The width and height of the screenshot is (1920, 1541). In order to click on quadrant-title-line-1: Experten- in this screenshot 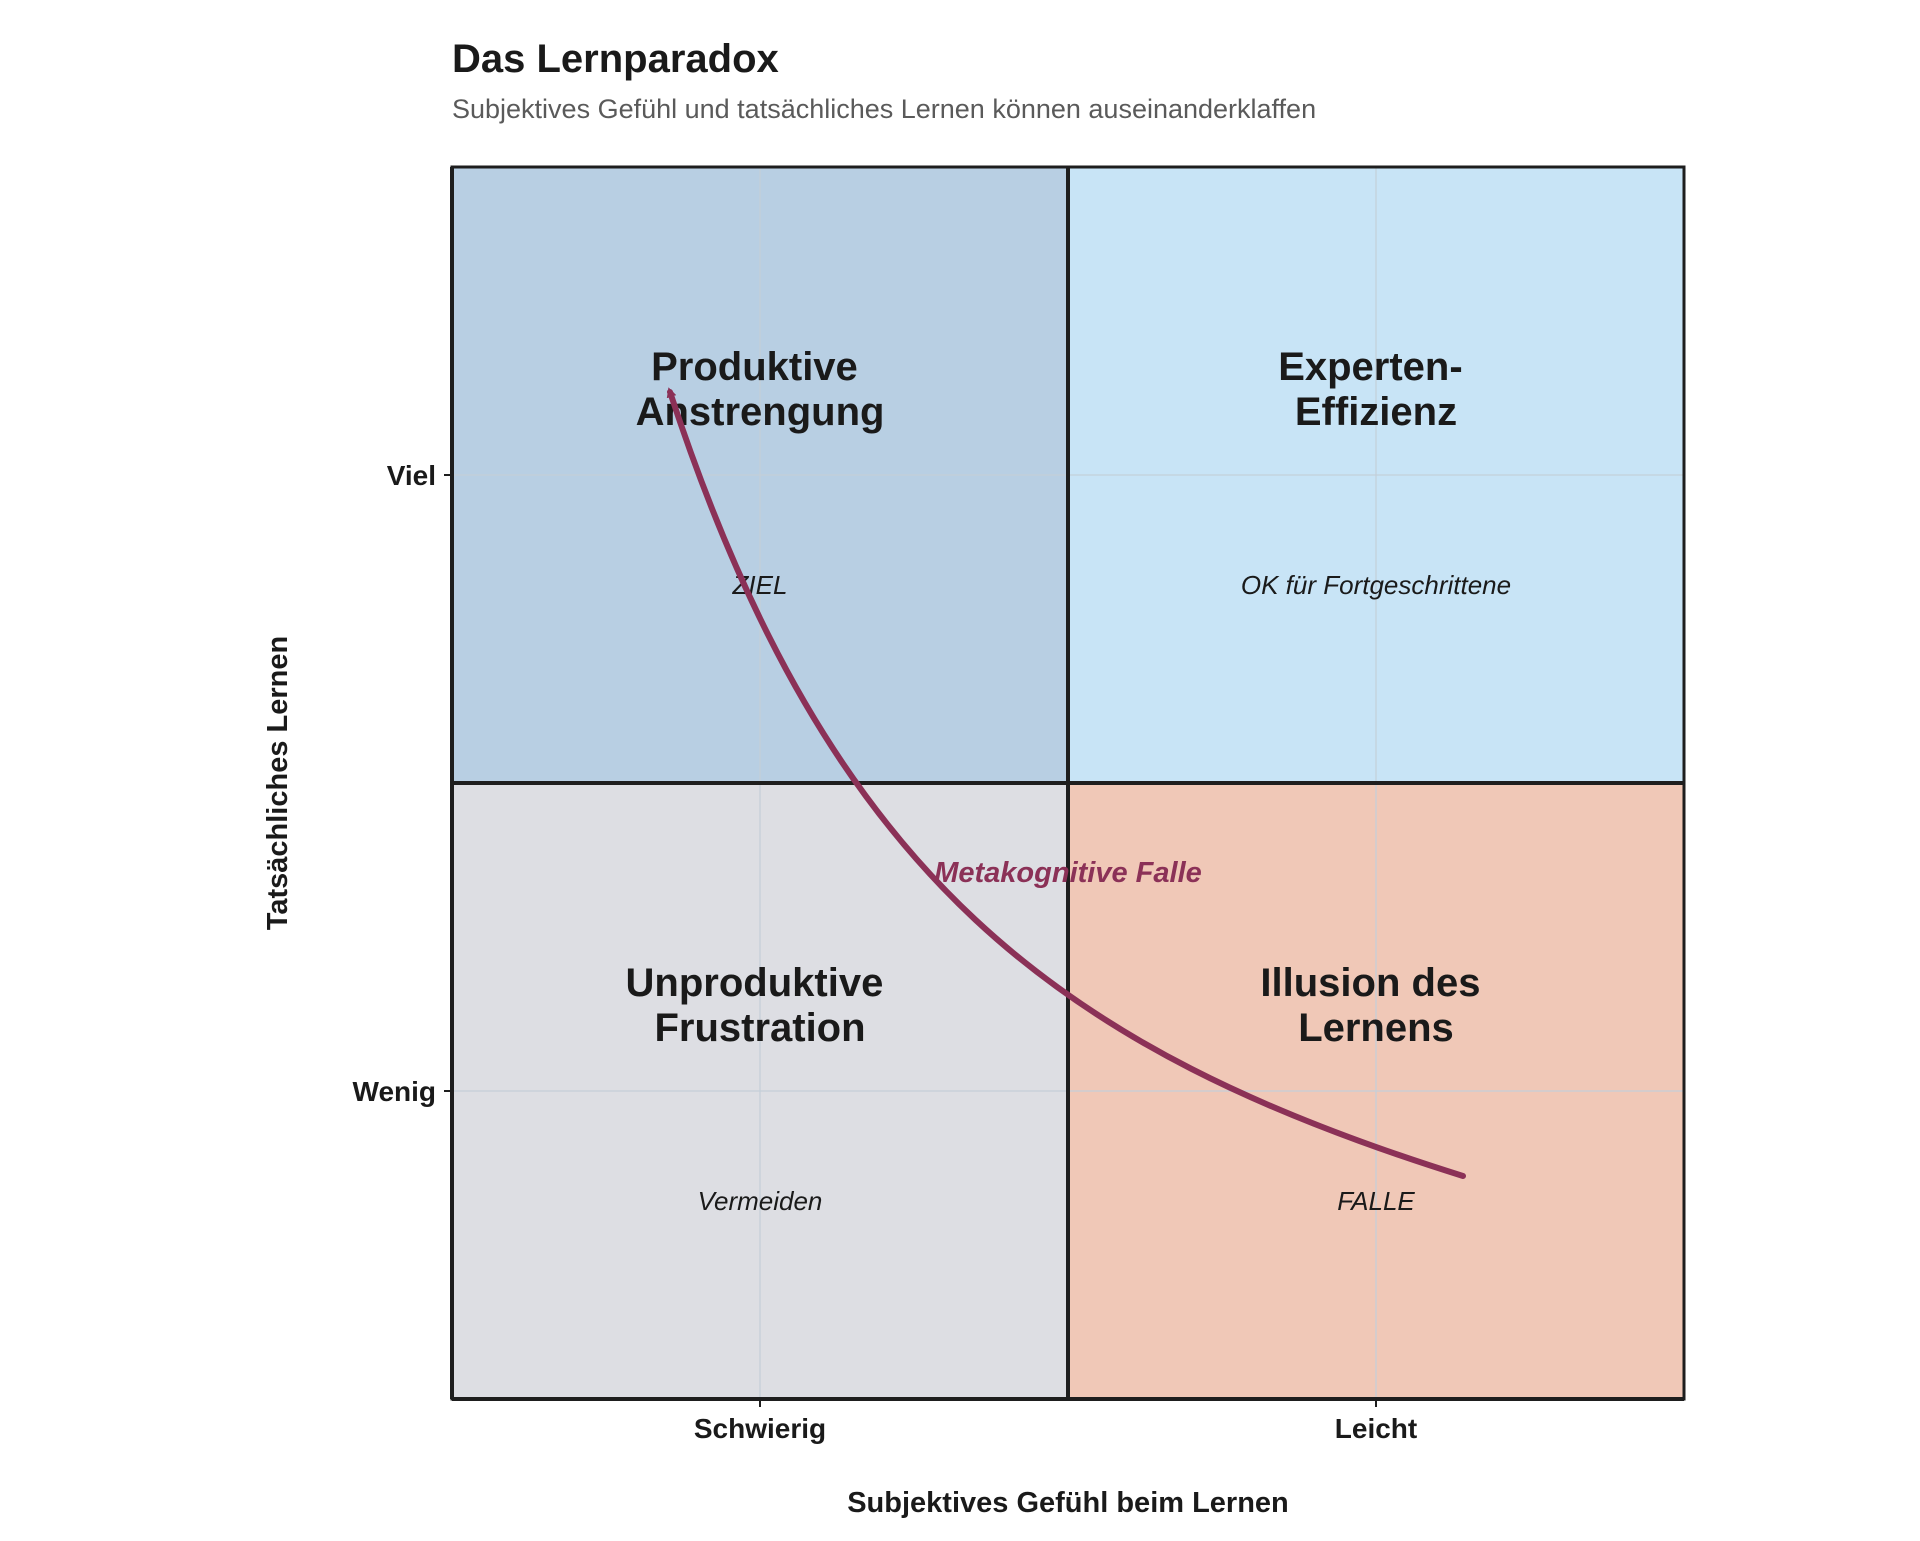, I will do `click(1370, 367)`.